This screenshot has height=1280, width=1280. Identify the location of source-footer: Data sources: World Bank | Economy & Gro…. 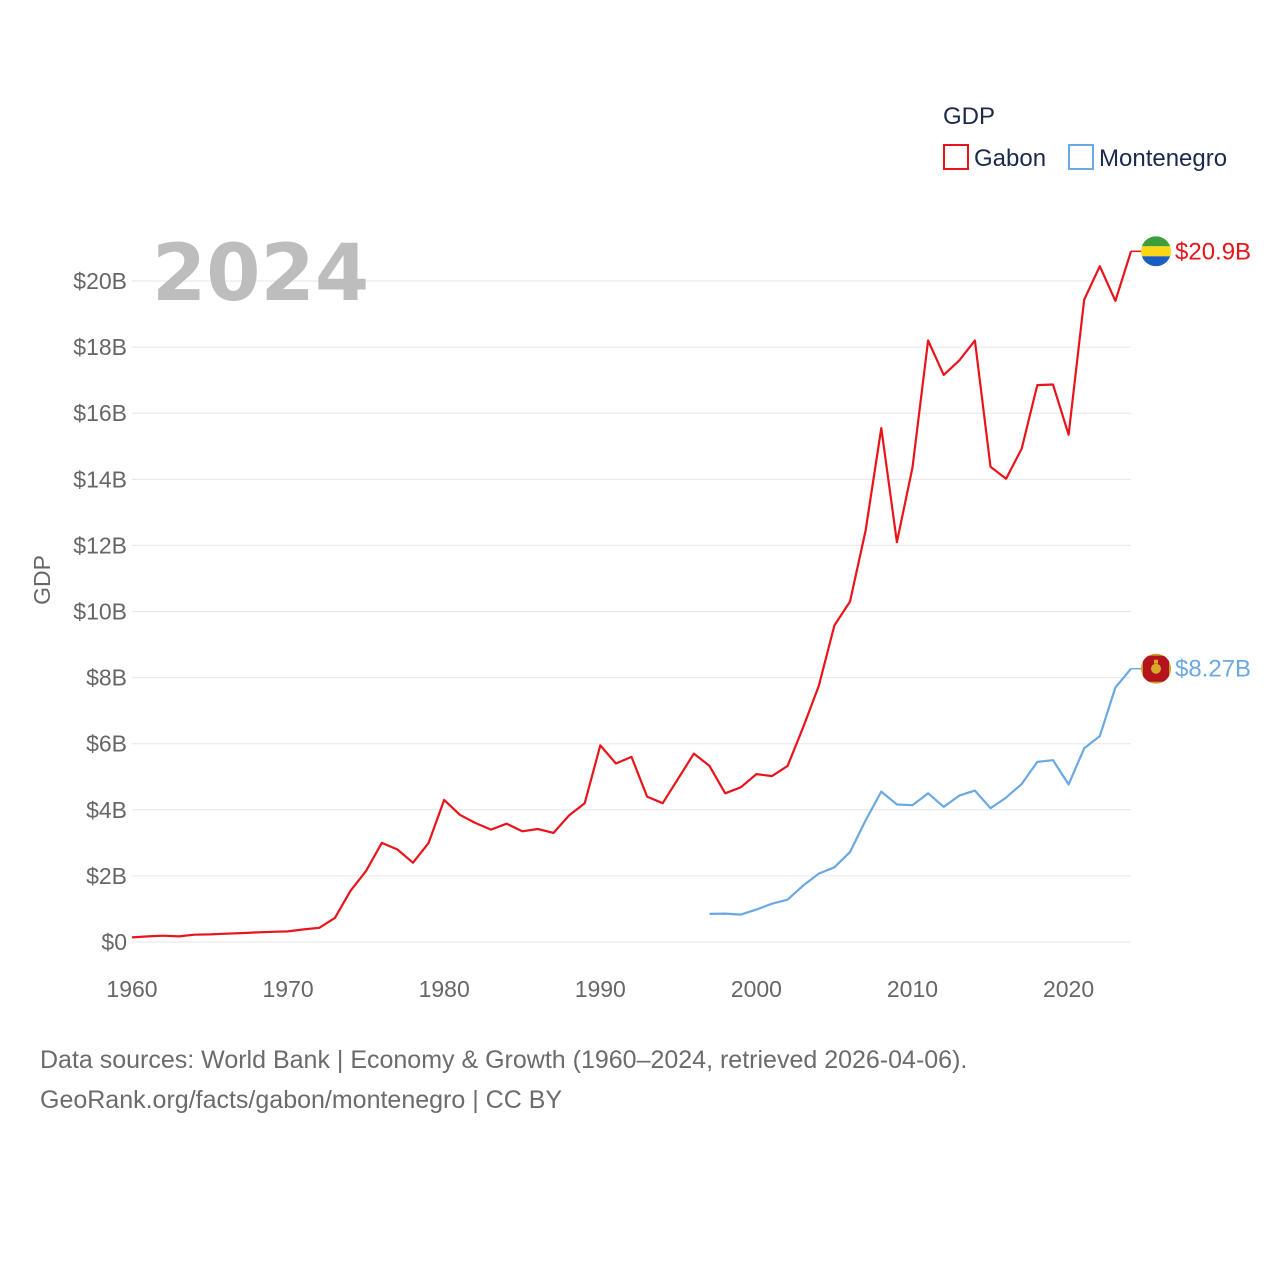
(503, 1080).